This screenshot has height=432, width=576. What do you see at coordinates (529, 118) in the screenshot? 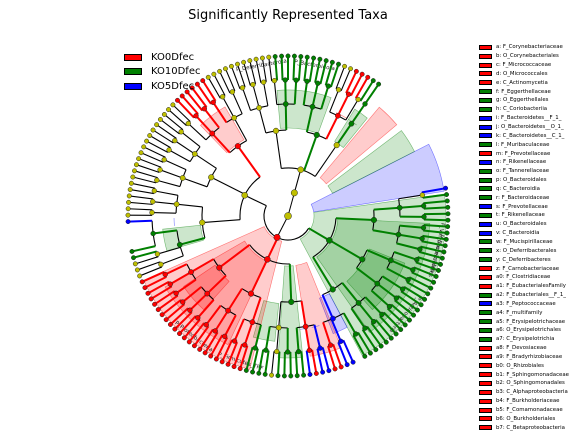
I see `taxa-label: i: F_Bacteroidetes__F_1_` at bounding box center [529, 118].